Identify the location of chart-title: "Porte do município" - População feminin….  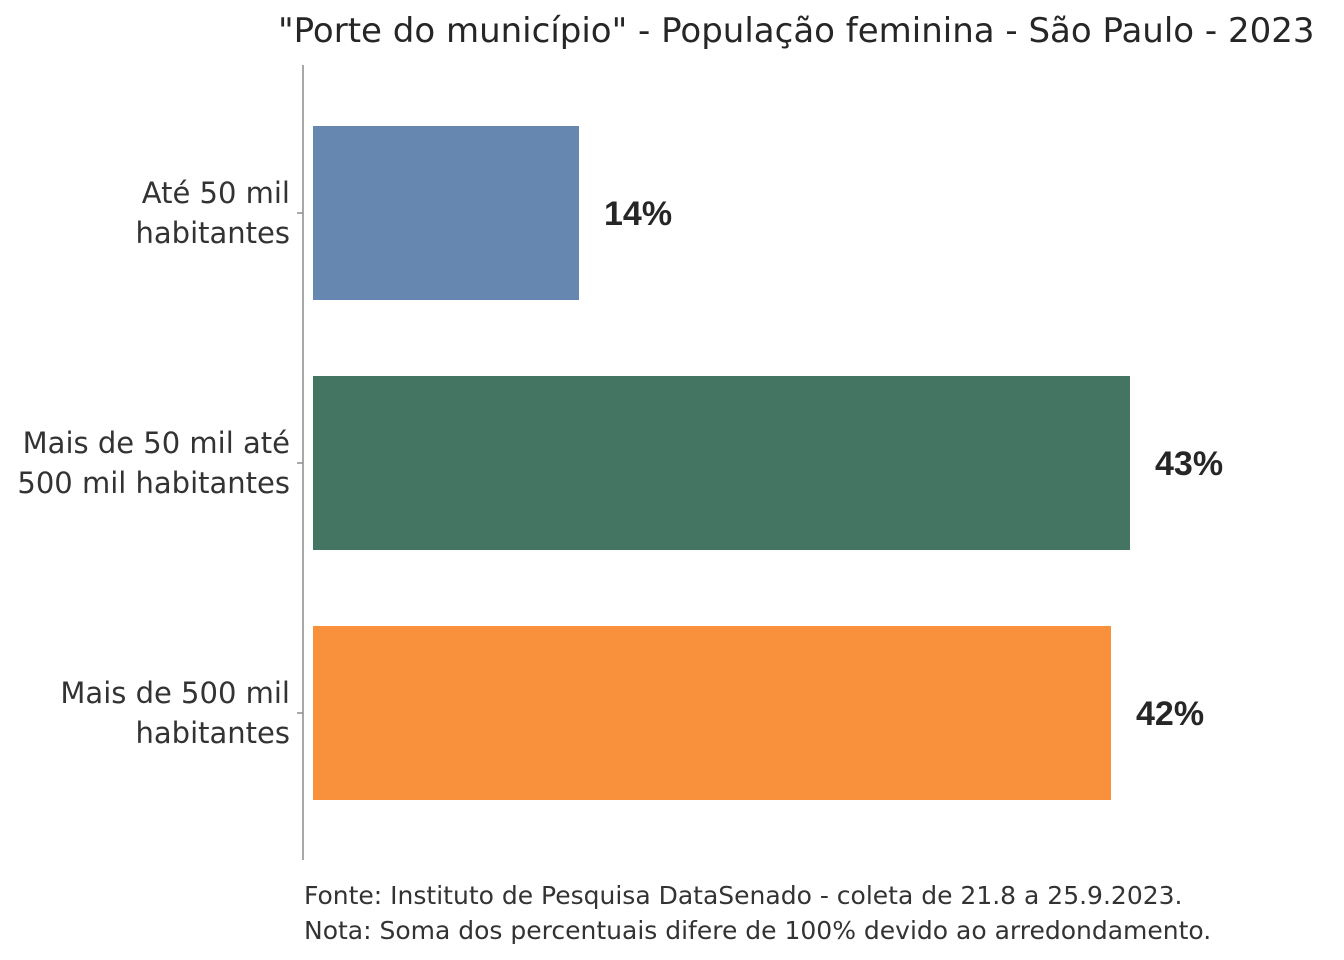
(796, 31).